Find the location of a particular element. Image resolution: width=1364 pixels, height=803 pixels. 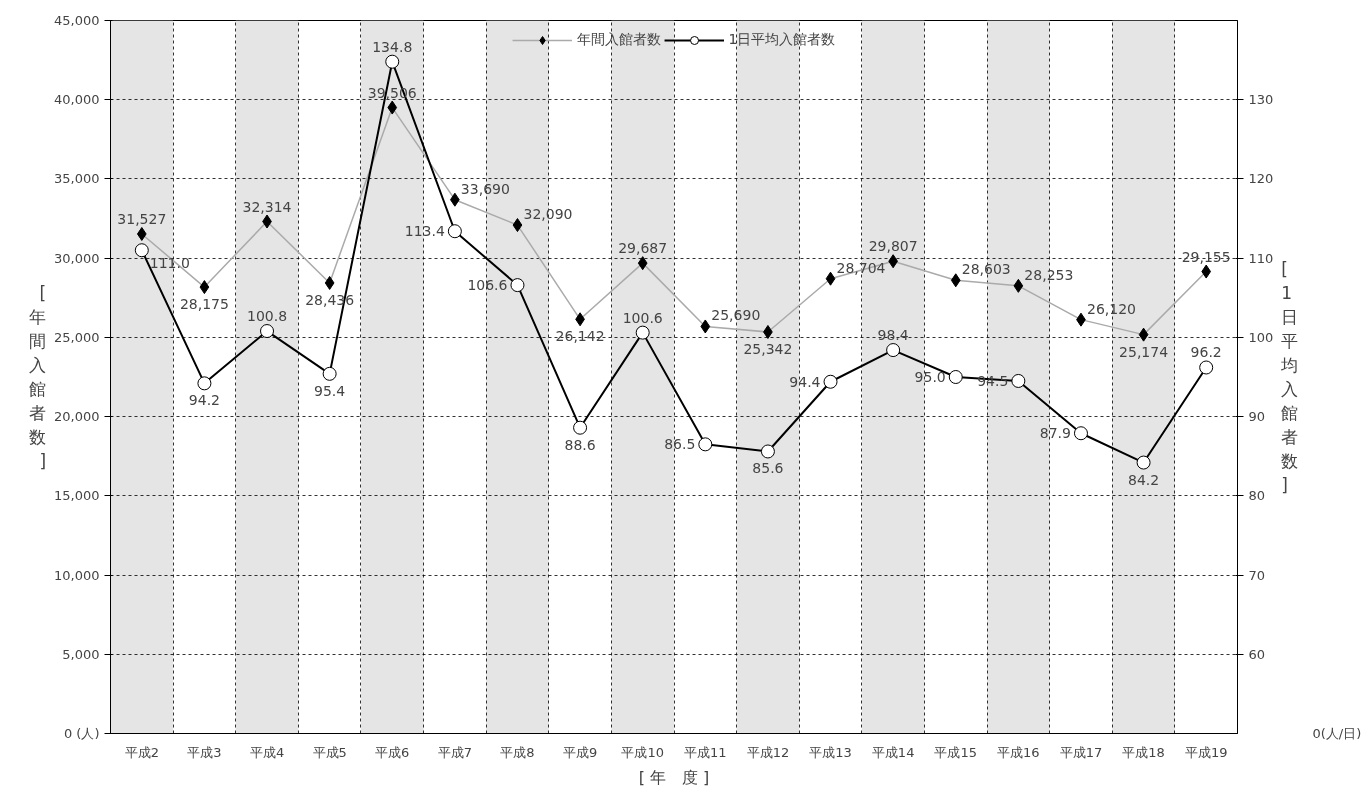

data-label: 95.0 is located at coordinates (930, 377).